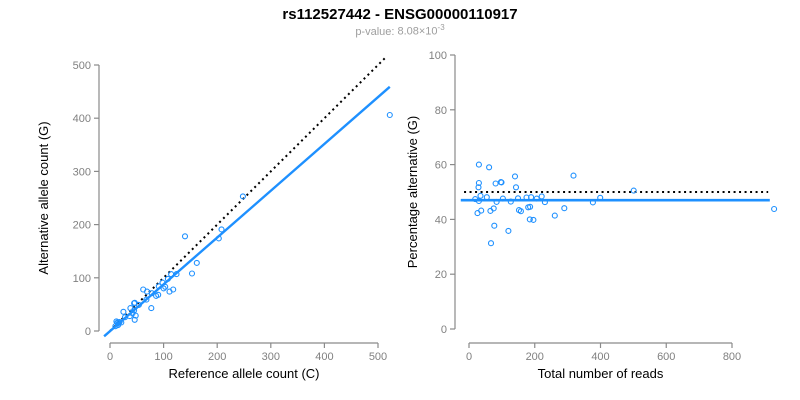 The height and width of the screenshot is (400, 800). I want to click on y-tick-label: 500, so click(82, 66).